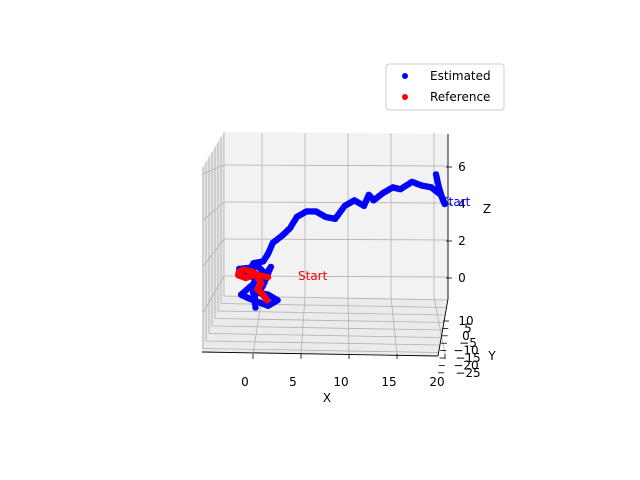  I want to click on legend-marker-reference, so click(405, 97).